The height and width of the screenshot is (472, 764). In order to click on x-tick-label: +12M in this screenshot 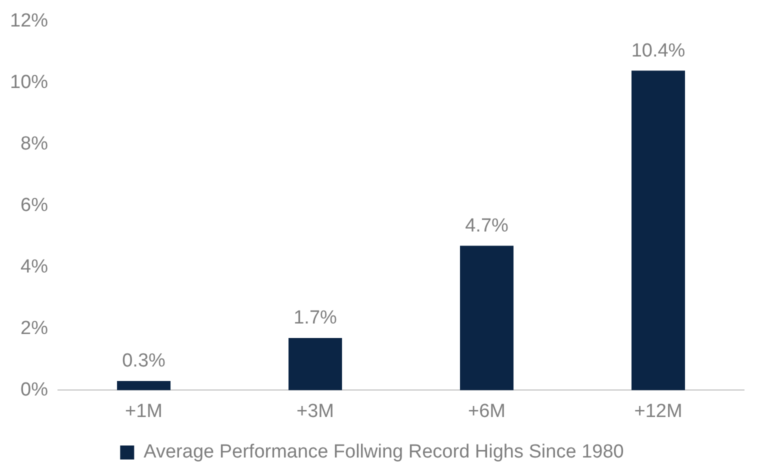, I will do `click(658, 411)`.